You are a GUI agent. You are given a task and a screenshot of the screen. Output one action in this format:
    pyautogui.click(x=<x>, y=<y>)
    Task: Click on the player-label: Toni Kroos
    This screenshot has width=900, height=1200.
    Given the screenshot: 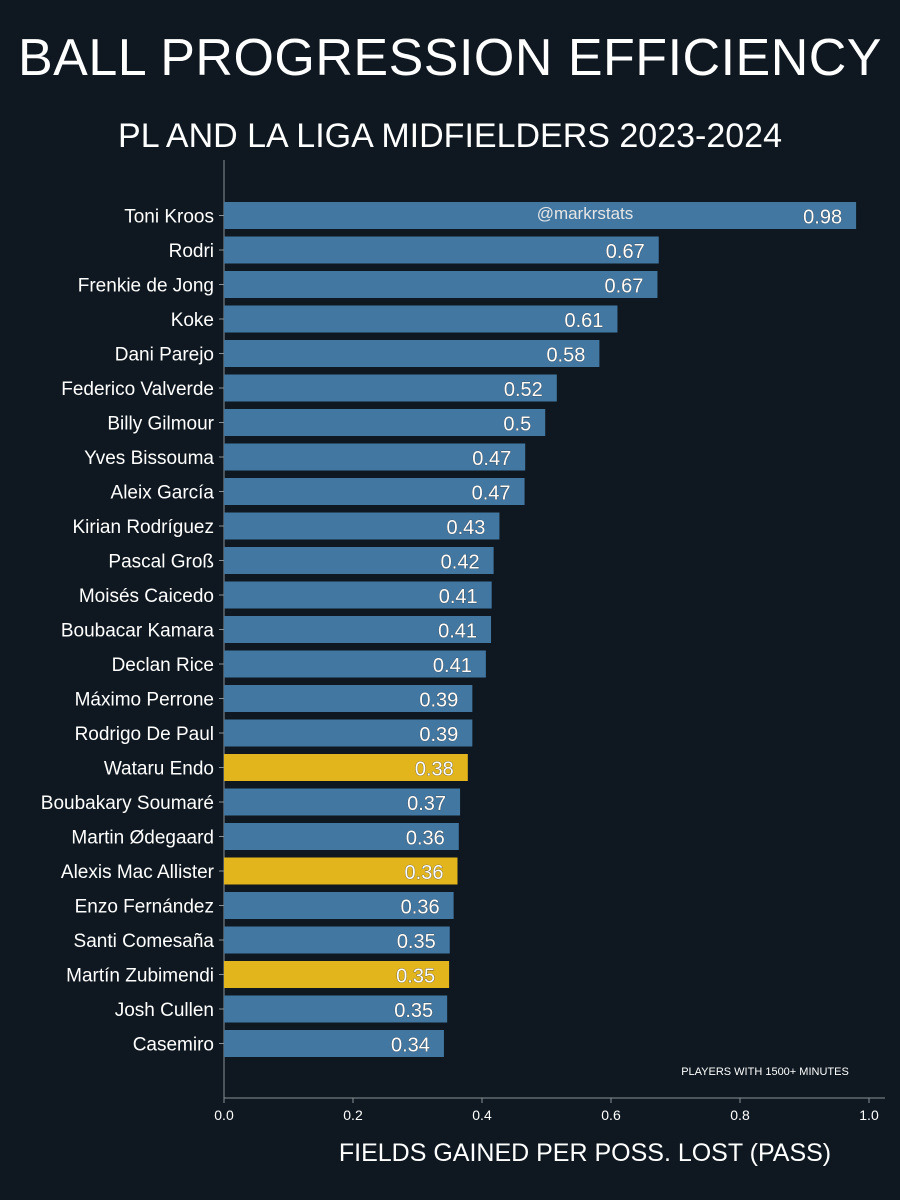 What is the action you would take?
    pyautogui.click(x=169, y=217)
    